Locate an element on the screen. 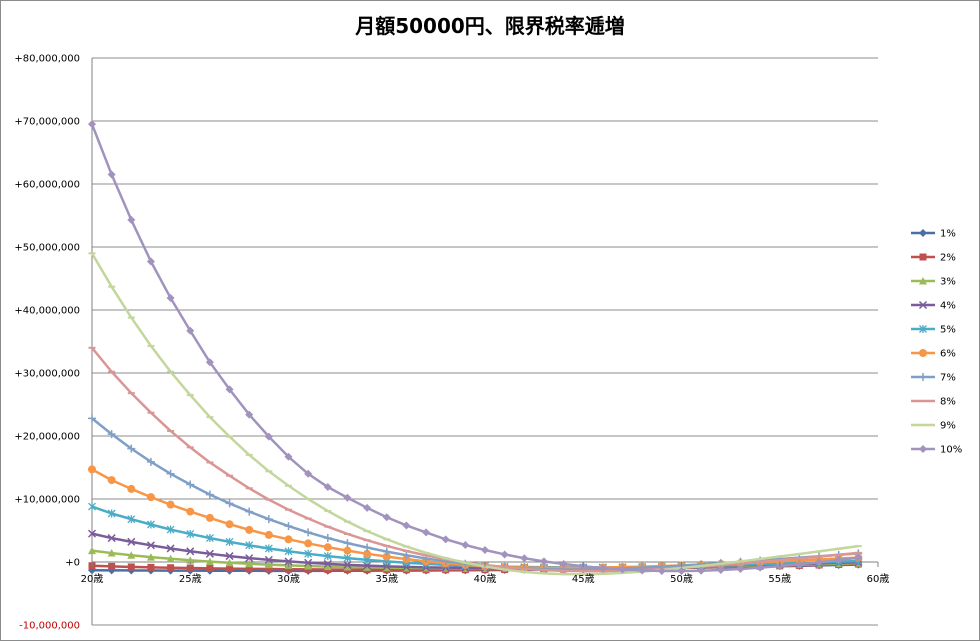 The image size is (980, 641). x-tick-label: 40歳 is located at coordinates (485, 579).